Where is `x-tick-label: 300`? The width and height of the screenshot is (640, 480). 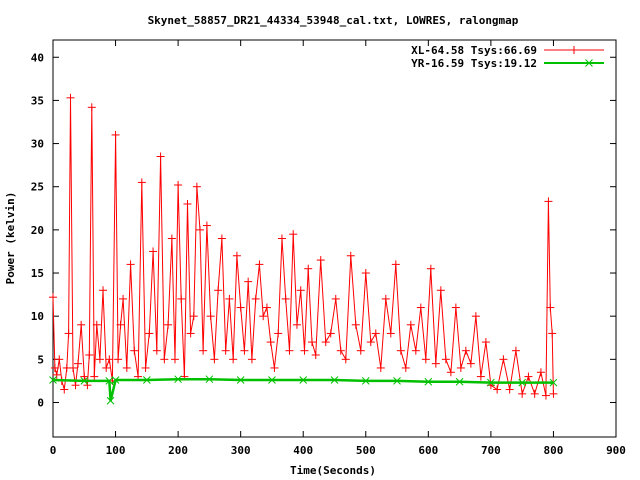 x-tick-label: 300 is located at coordinates (241, 450).